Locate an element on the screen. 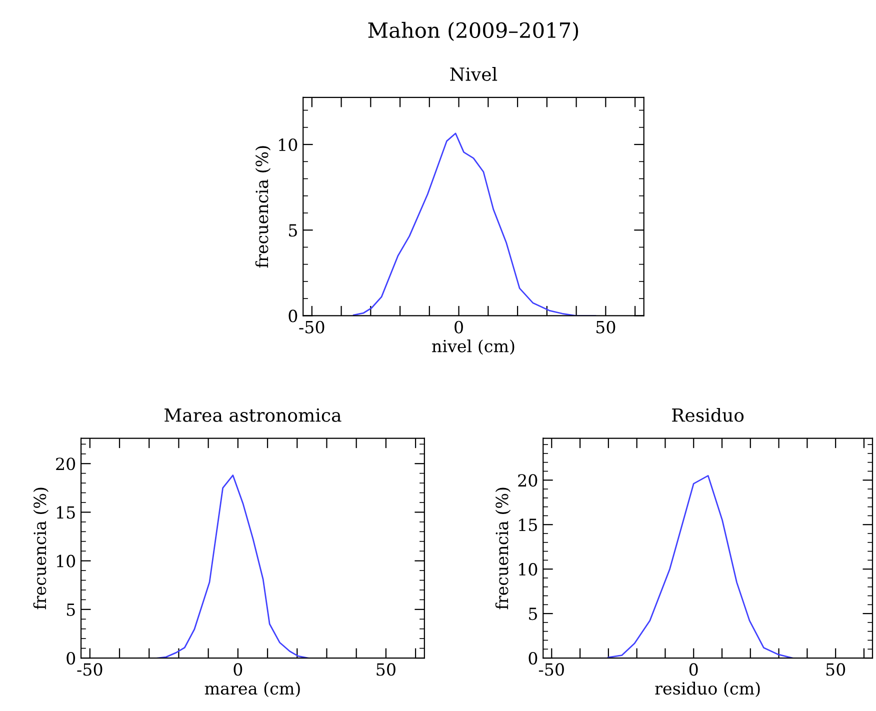  chart-title: Marea astronomica is located at coordinates (253, 415).